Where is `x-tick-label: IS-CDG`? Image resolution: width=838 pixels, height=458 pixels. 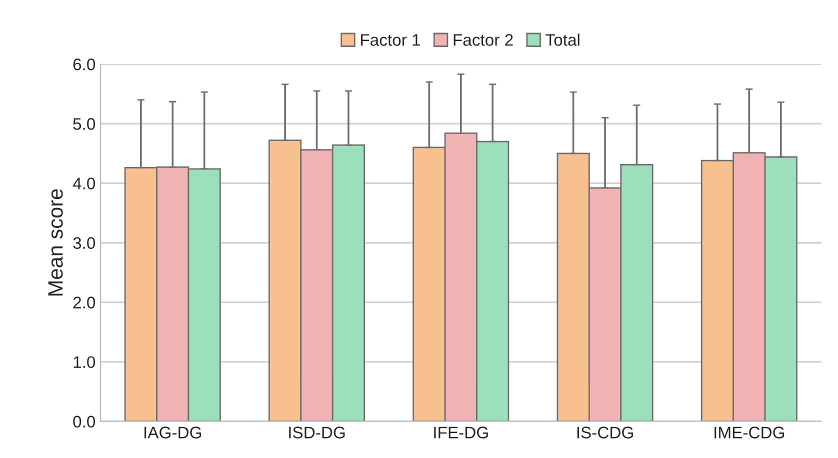
x-tick-label: IS-CDG is located at coordinates (605, 432).